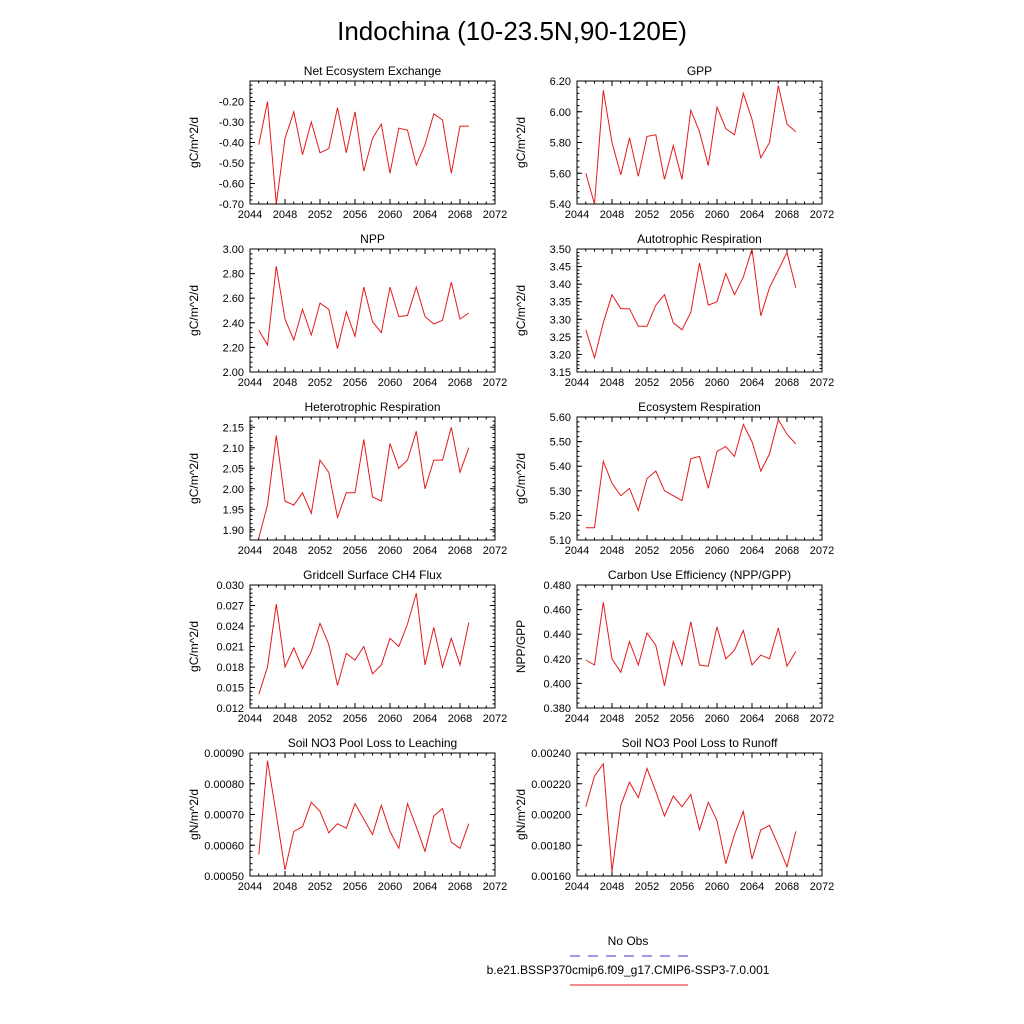 The width and height of the screenshot is (1024, 1024). What do you see at coordinates (557, 635) in the screenshot?
I see `y-tick-label: 0.440` at bounding box center [557, 635].